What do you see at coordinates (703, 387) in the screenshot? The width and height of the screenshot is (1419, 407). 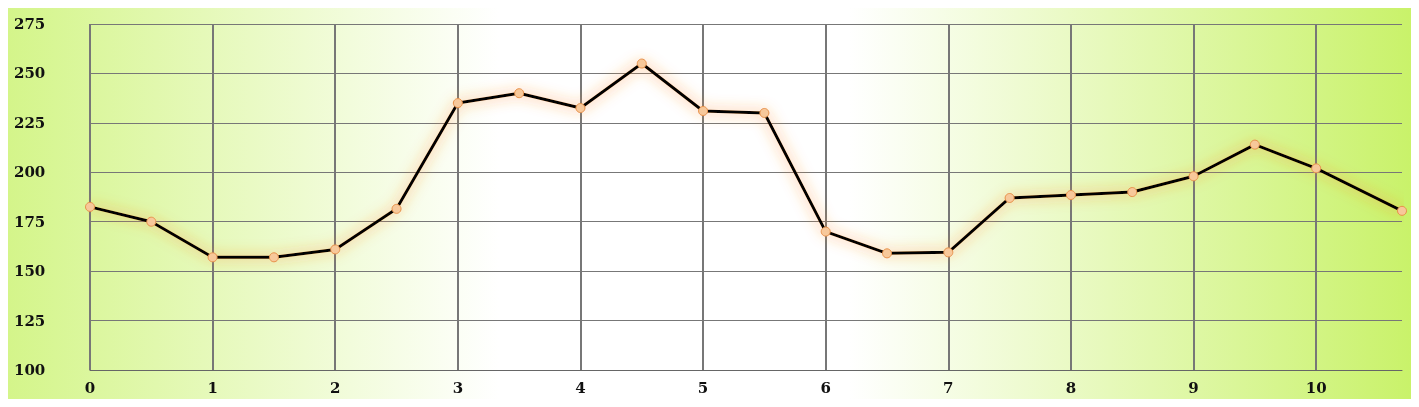 I see `x-tick-label: 5` at bounding box center [703, 387].